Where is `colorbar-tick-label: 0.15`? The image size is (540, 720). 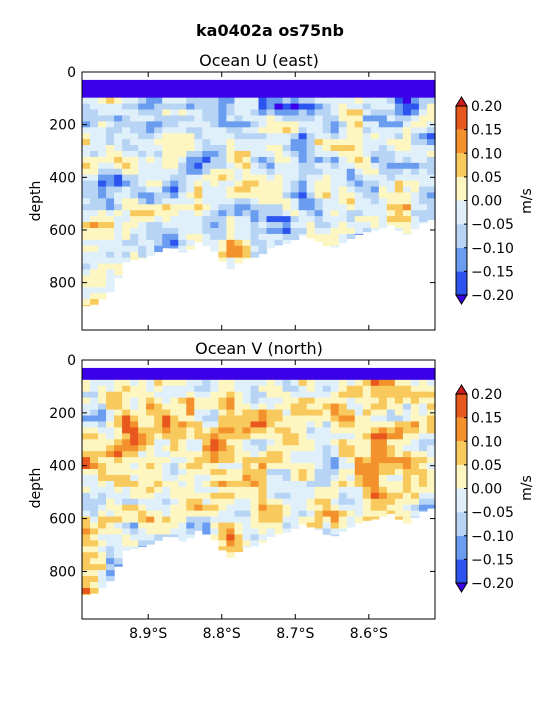
colorbar-tick-label: 0.15 is located at coordinates (486, 419).